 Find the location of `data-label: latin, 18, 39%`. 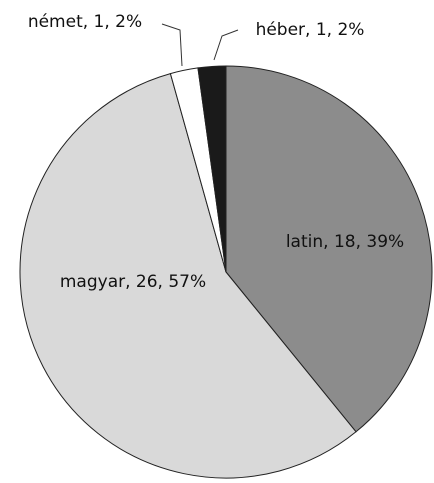

data-label: latin, 18, 39% is located at coordinates (345, 242).